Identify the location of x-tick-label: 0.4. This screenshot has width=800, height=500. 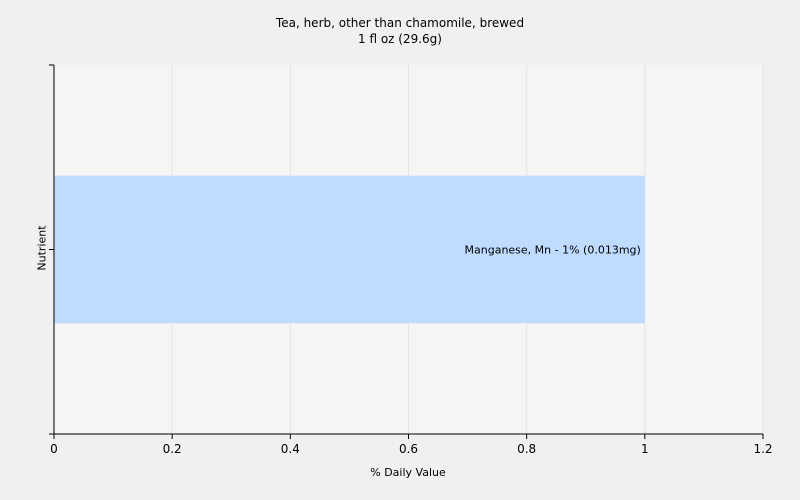
(290, 449).